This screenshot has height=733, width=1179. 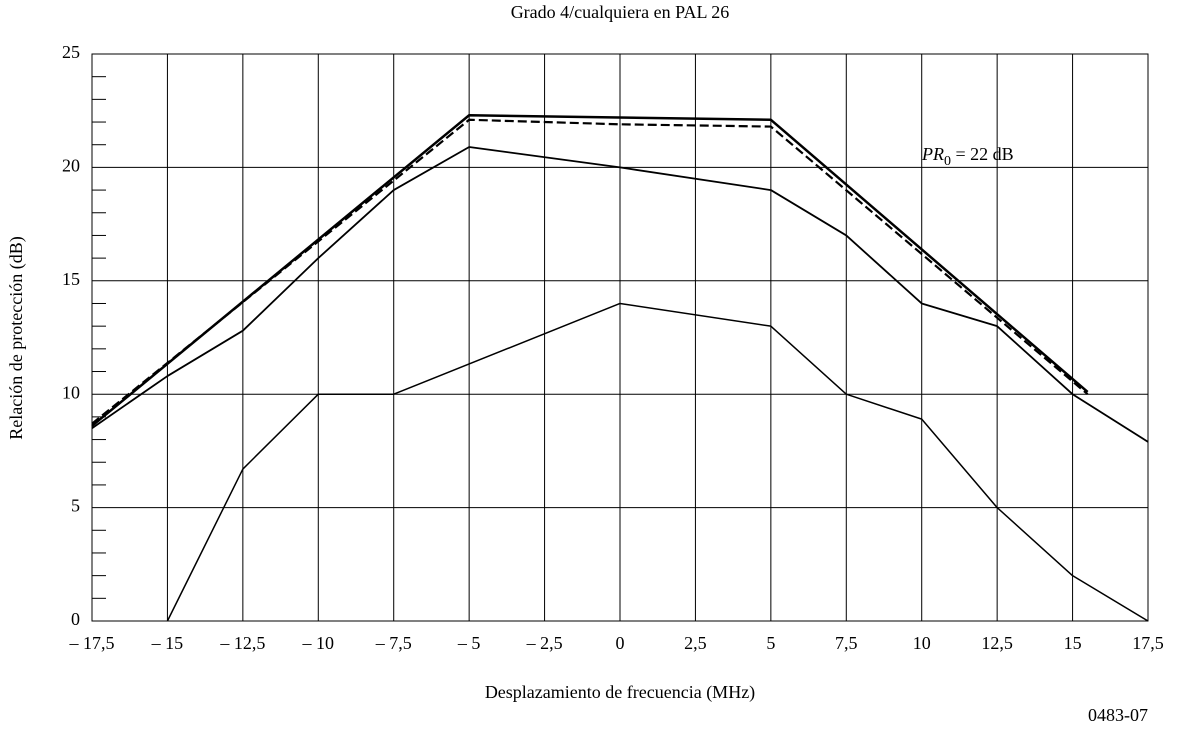 What do you see at coordinates (71, 279) in the screenshot?
I see `y-tick-label: 15` at bounding box center [71, 279].